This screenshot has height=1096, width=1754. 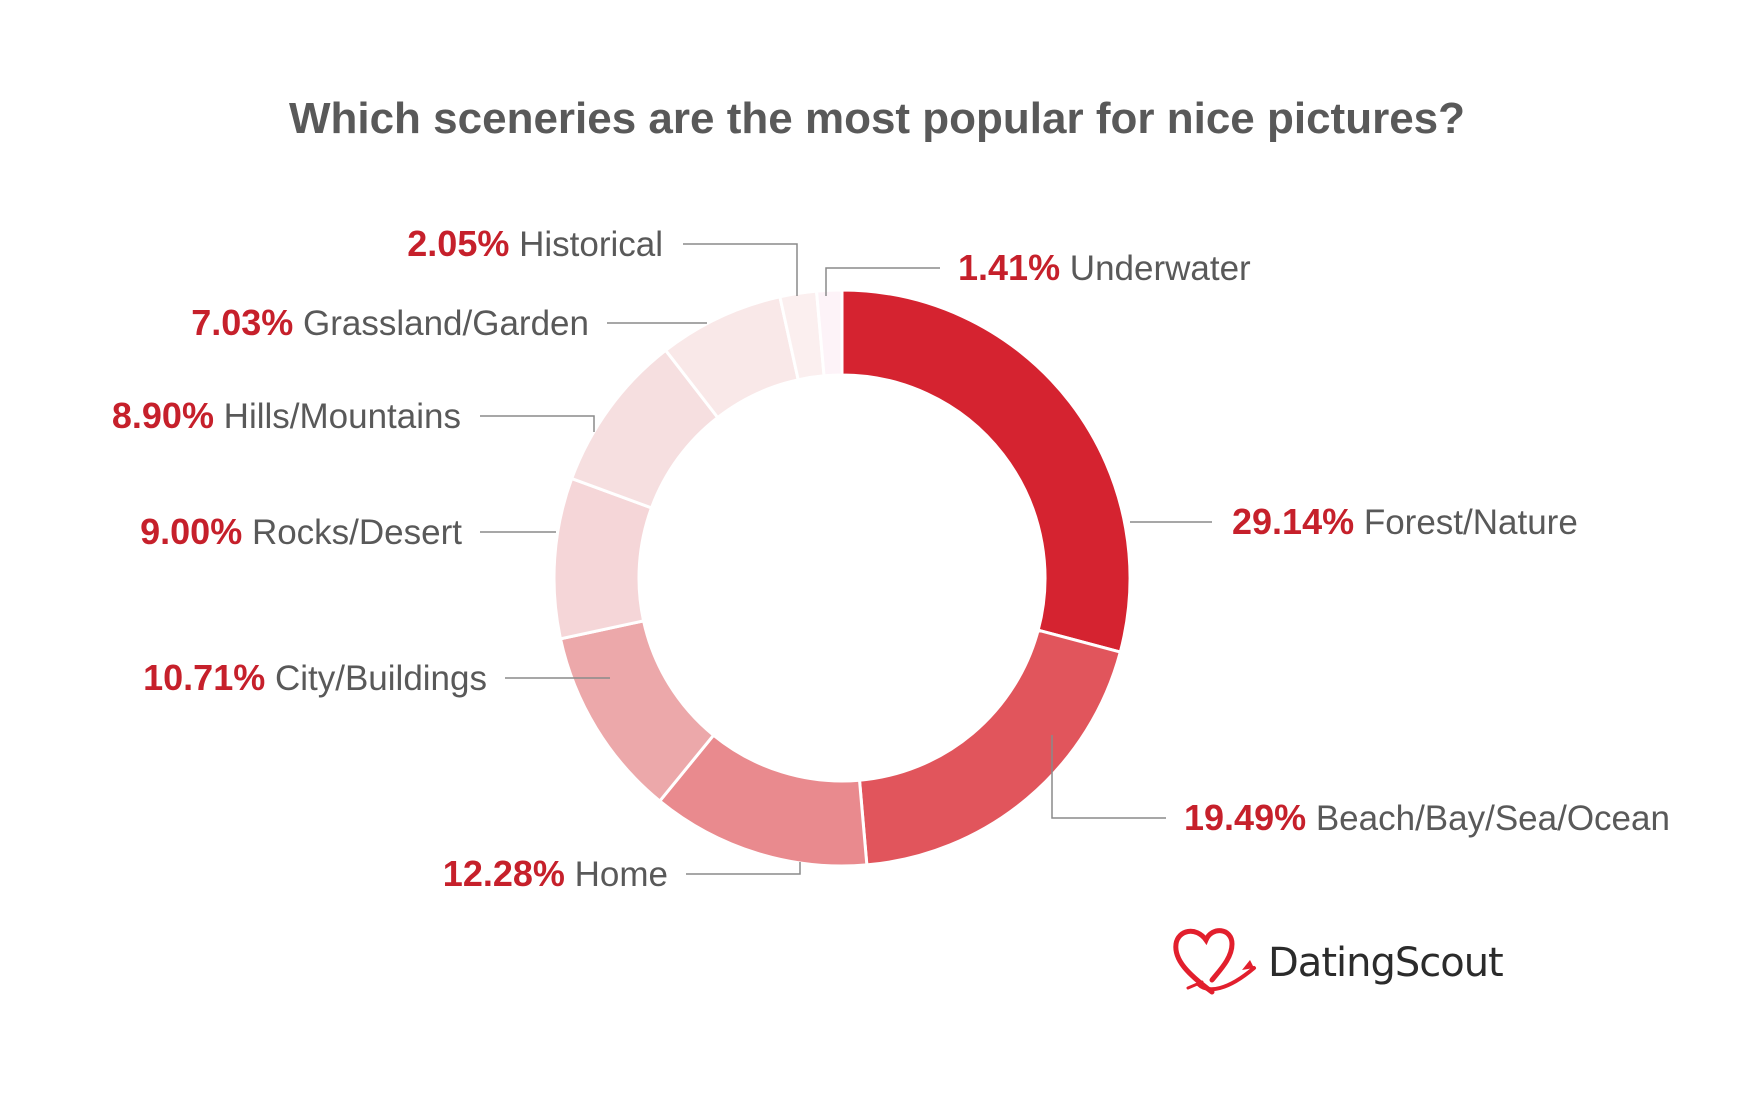 I want to click on slice-percent: 7.03%, so click(x=242, y=322).